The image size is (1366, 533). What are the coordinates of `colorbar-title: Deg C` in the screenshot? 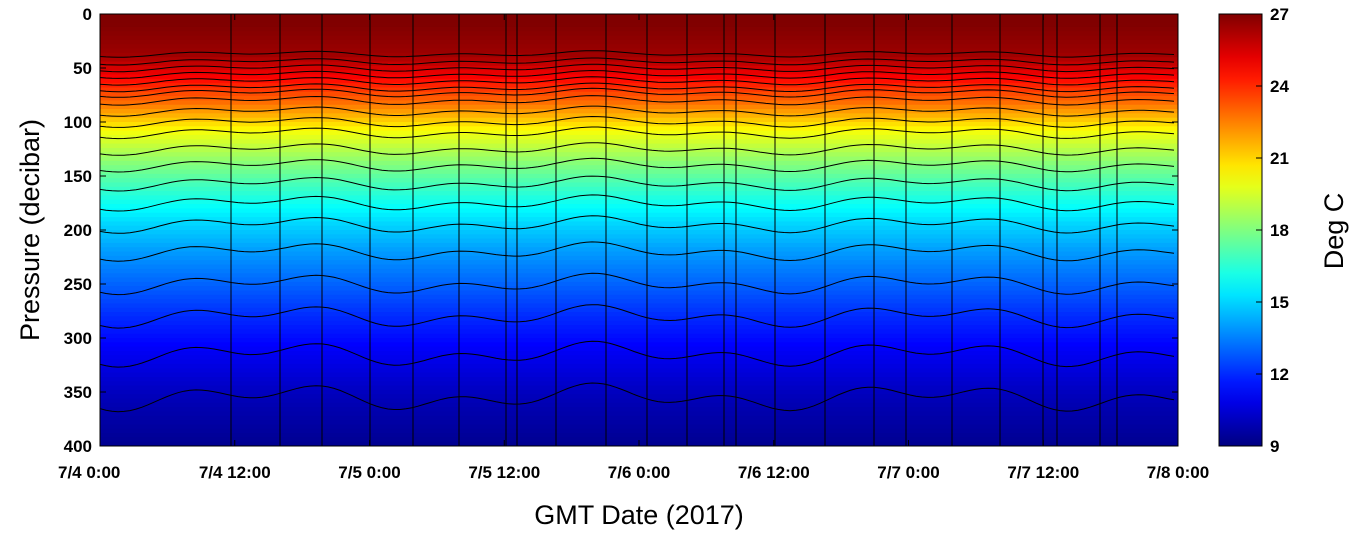 It's located at (1334, 231).